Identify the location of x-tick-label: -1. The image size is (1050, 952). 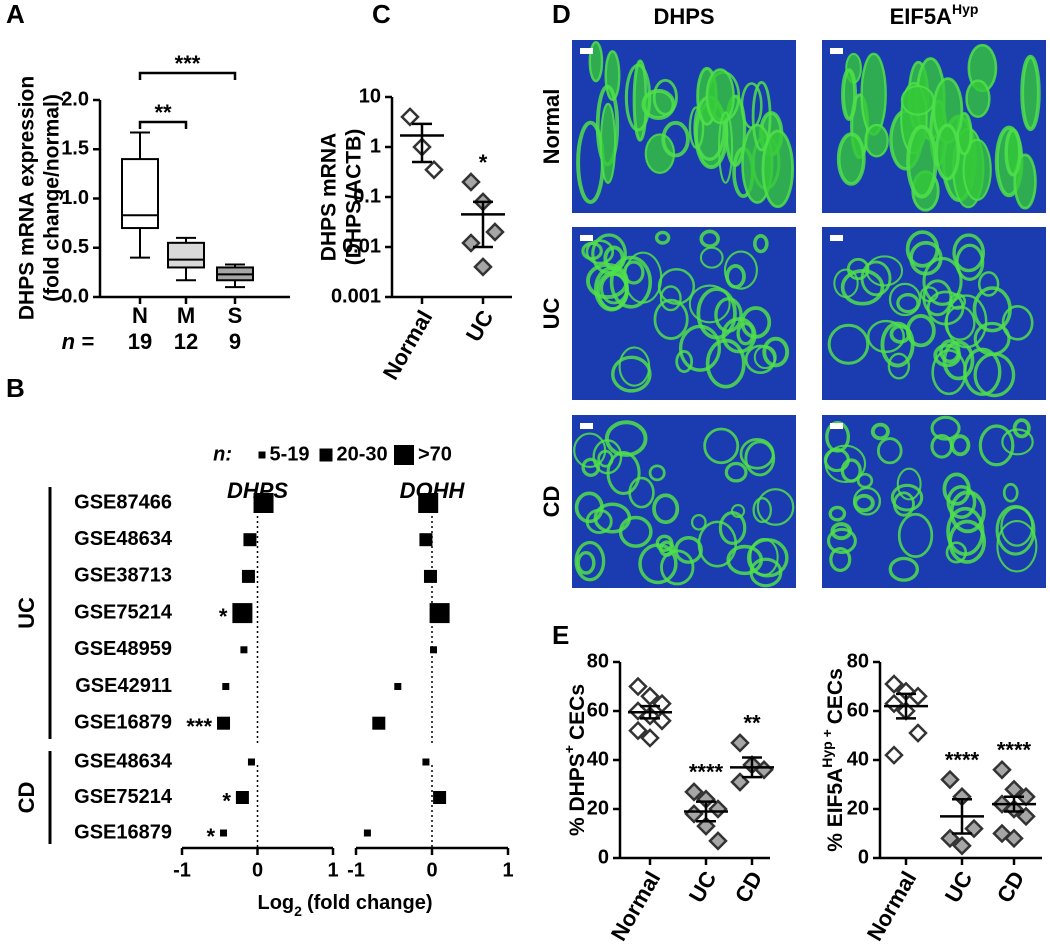
(356, 870).